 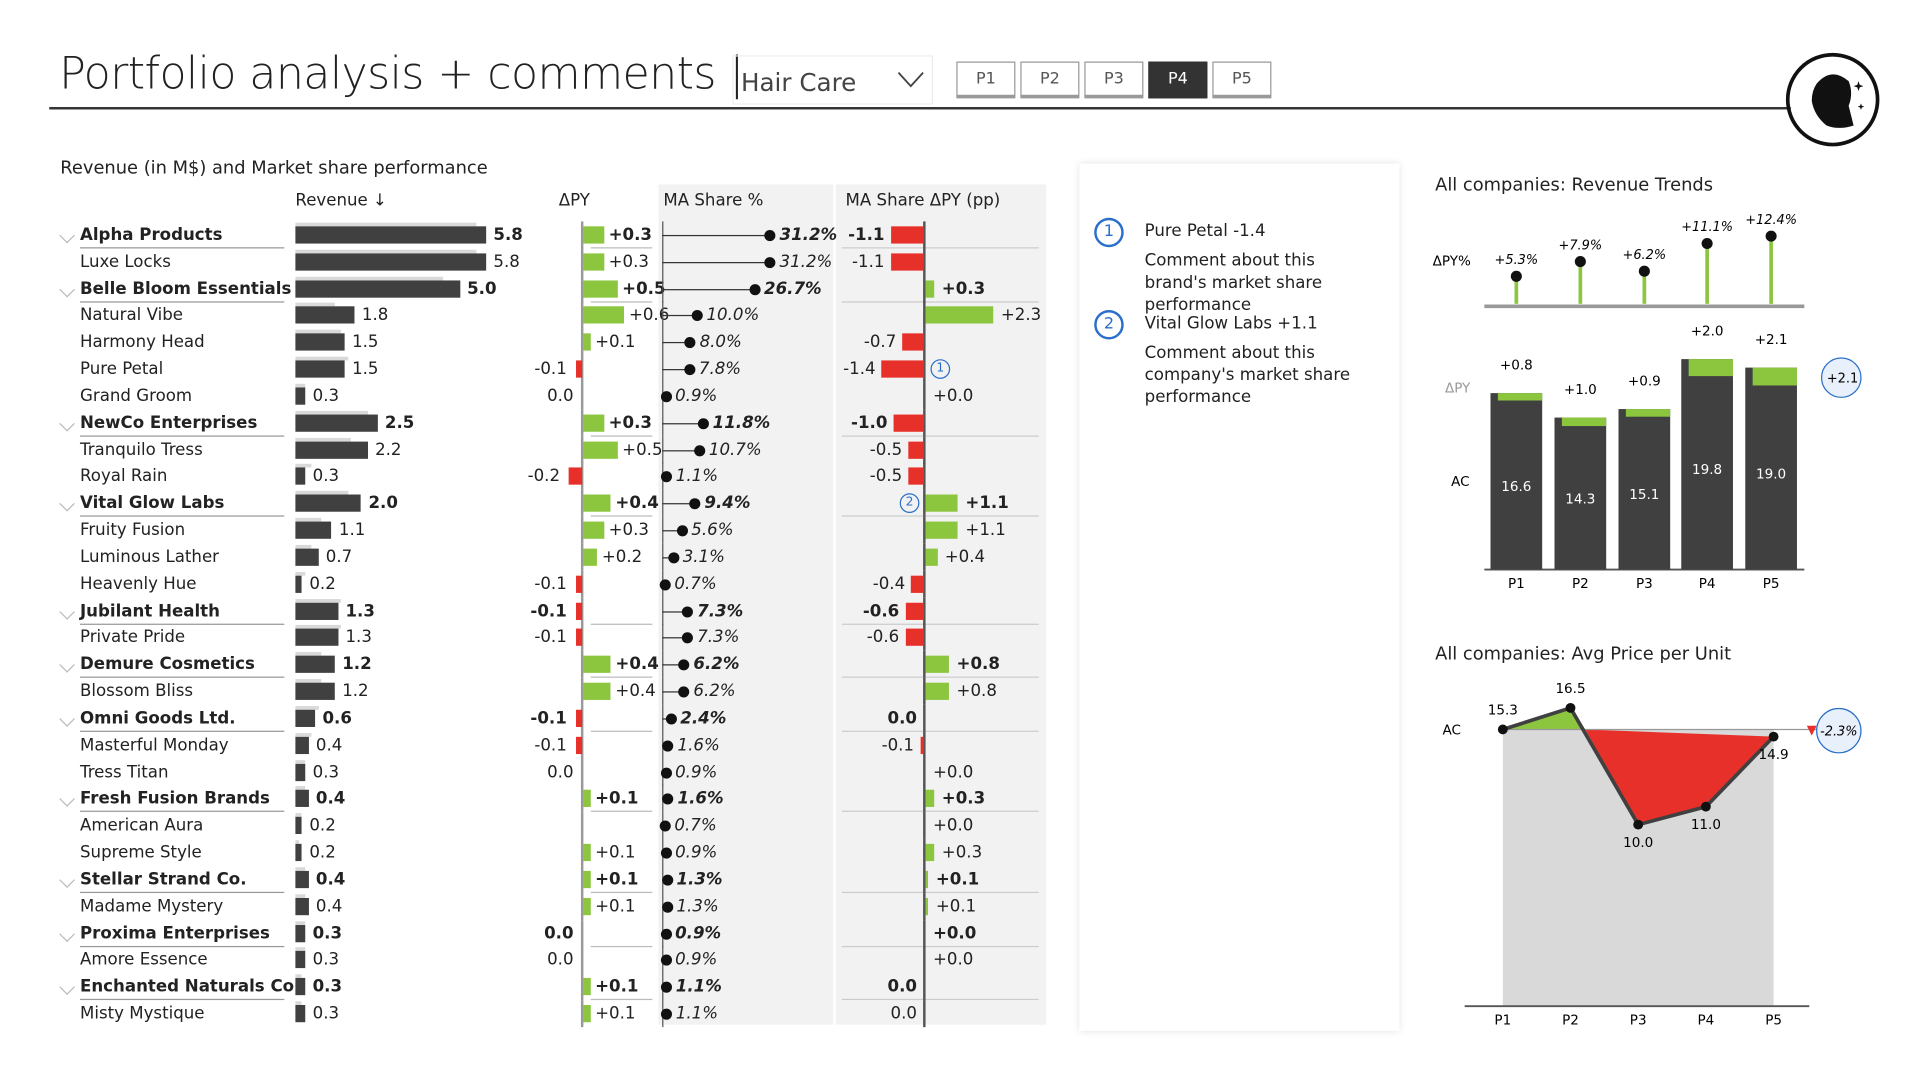 I want to click on ac-value: 15.1, so click(x=1644, y=495).